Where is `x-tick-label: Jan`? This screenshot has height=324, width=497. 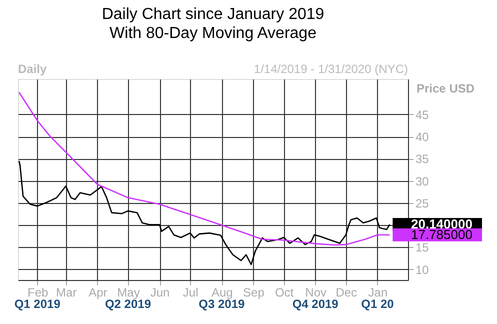
x-tick-label: Jan is located at coordinates (378, 293).